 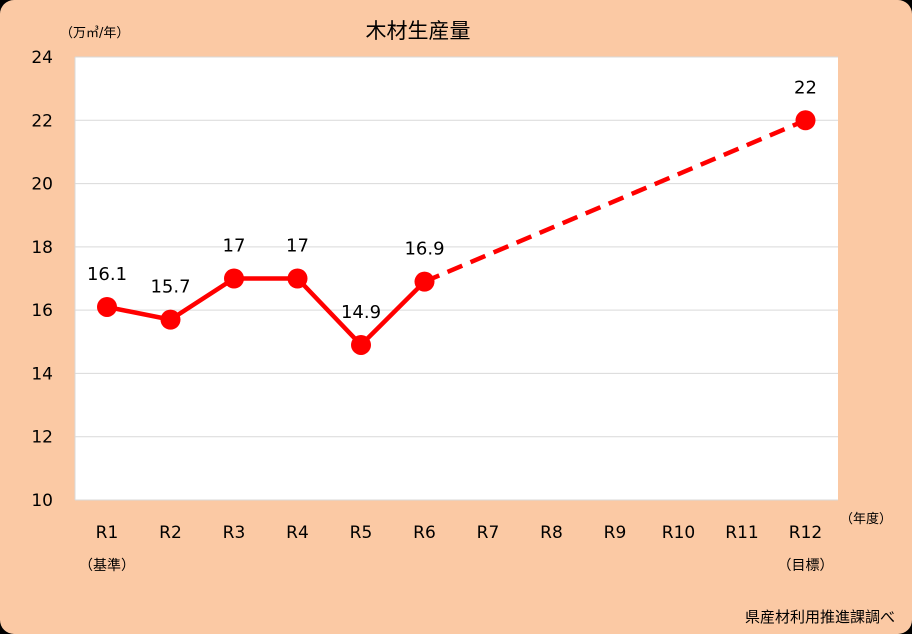 What do you see at coordinates (551, 533) in the screenshot?
I see `x-category-label: R8` at bounding box center [551, 533].